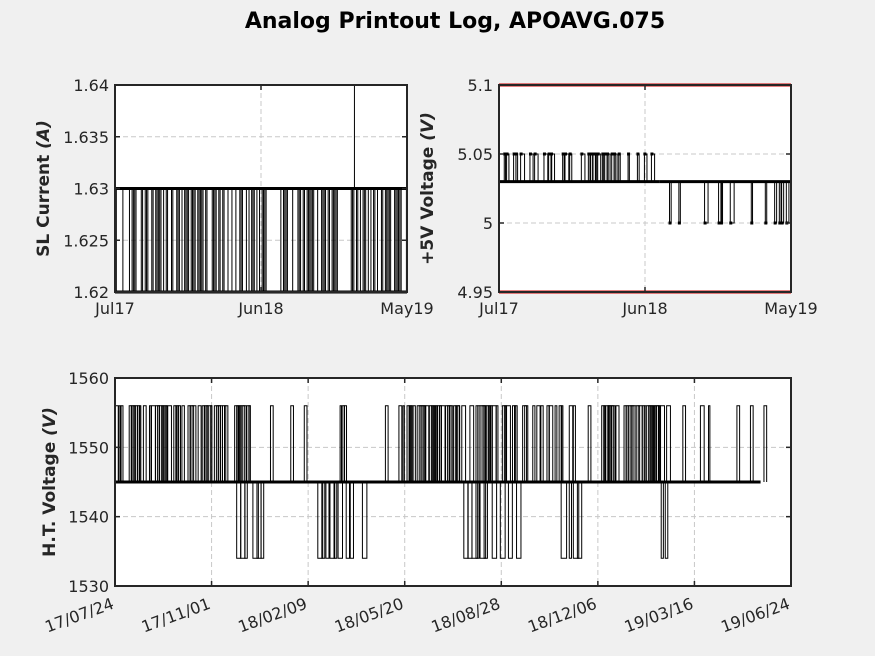  What do you see at coordinates (488, 223) in the screenshot?
I see `y-tick-label: 5` at bounding box center [488, 223].